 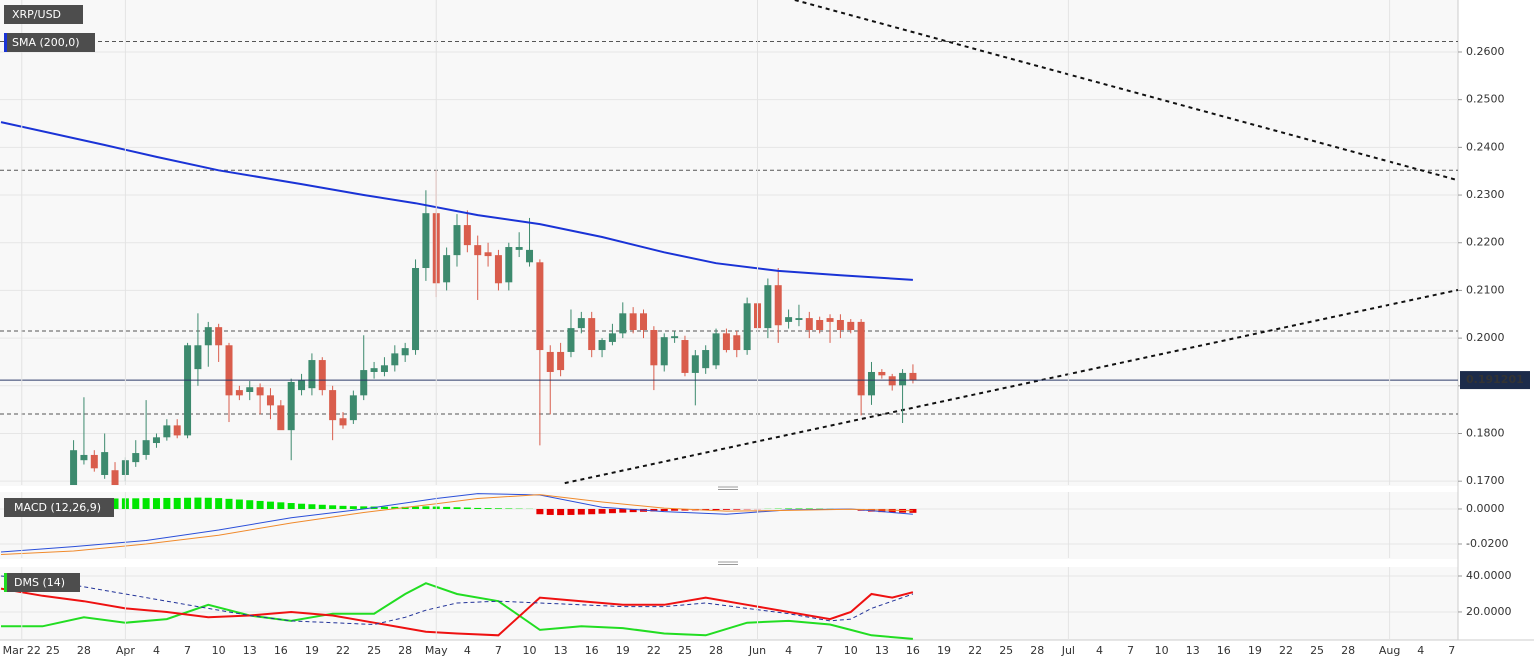 What do you see at coordinates (22, 650) in the screenshot?
I see `x-tick-label: Mar 22` at bounding box center [22, 650].